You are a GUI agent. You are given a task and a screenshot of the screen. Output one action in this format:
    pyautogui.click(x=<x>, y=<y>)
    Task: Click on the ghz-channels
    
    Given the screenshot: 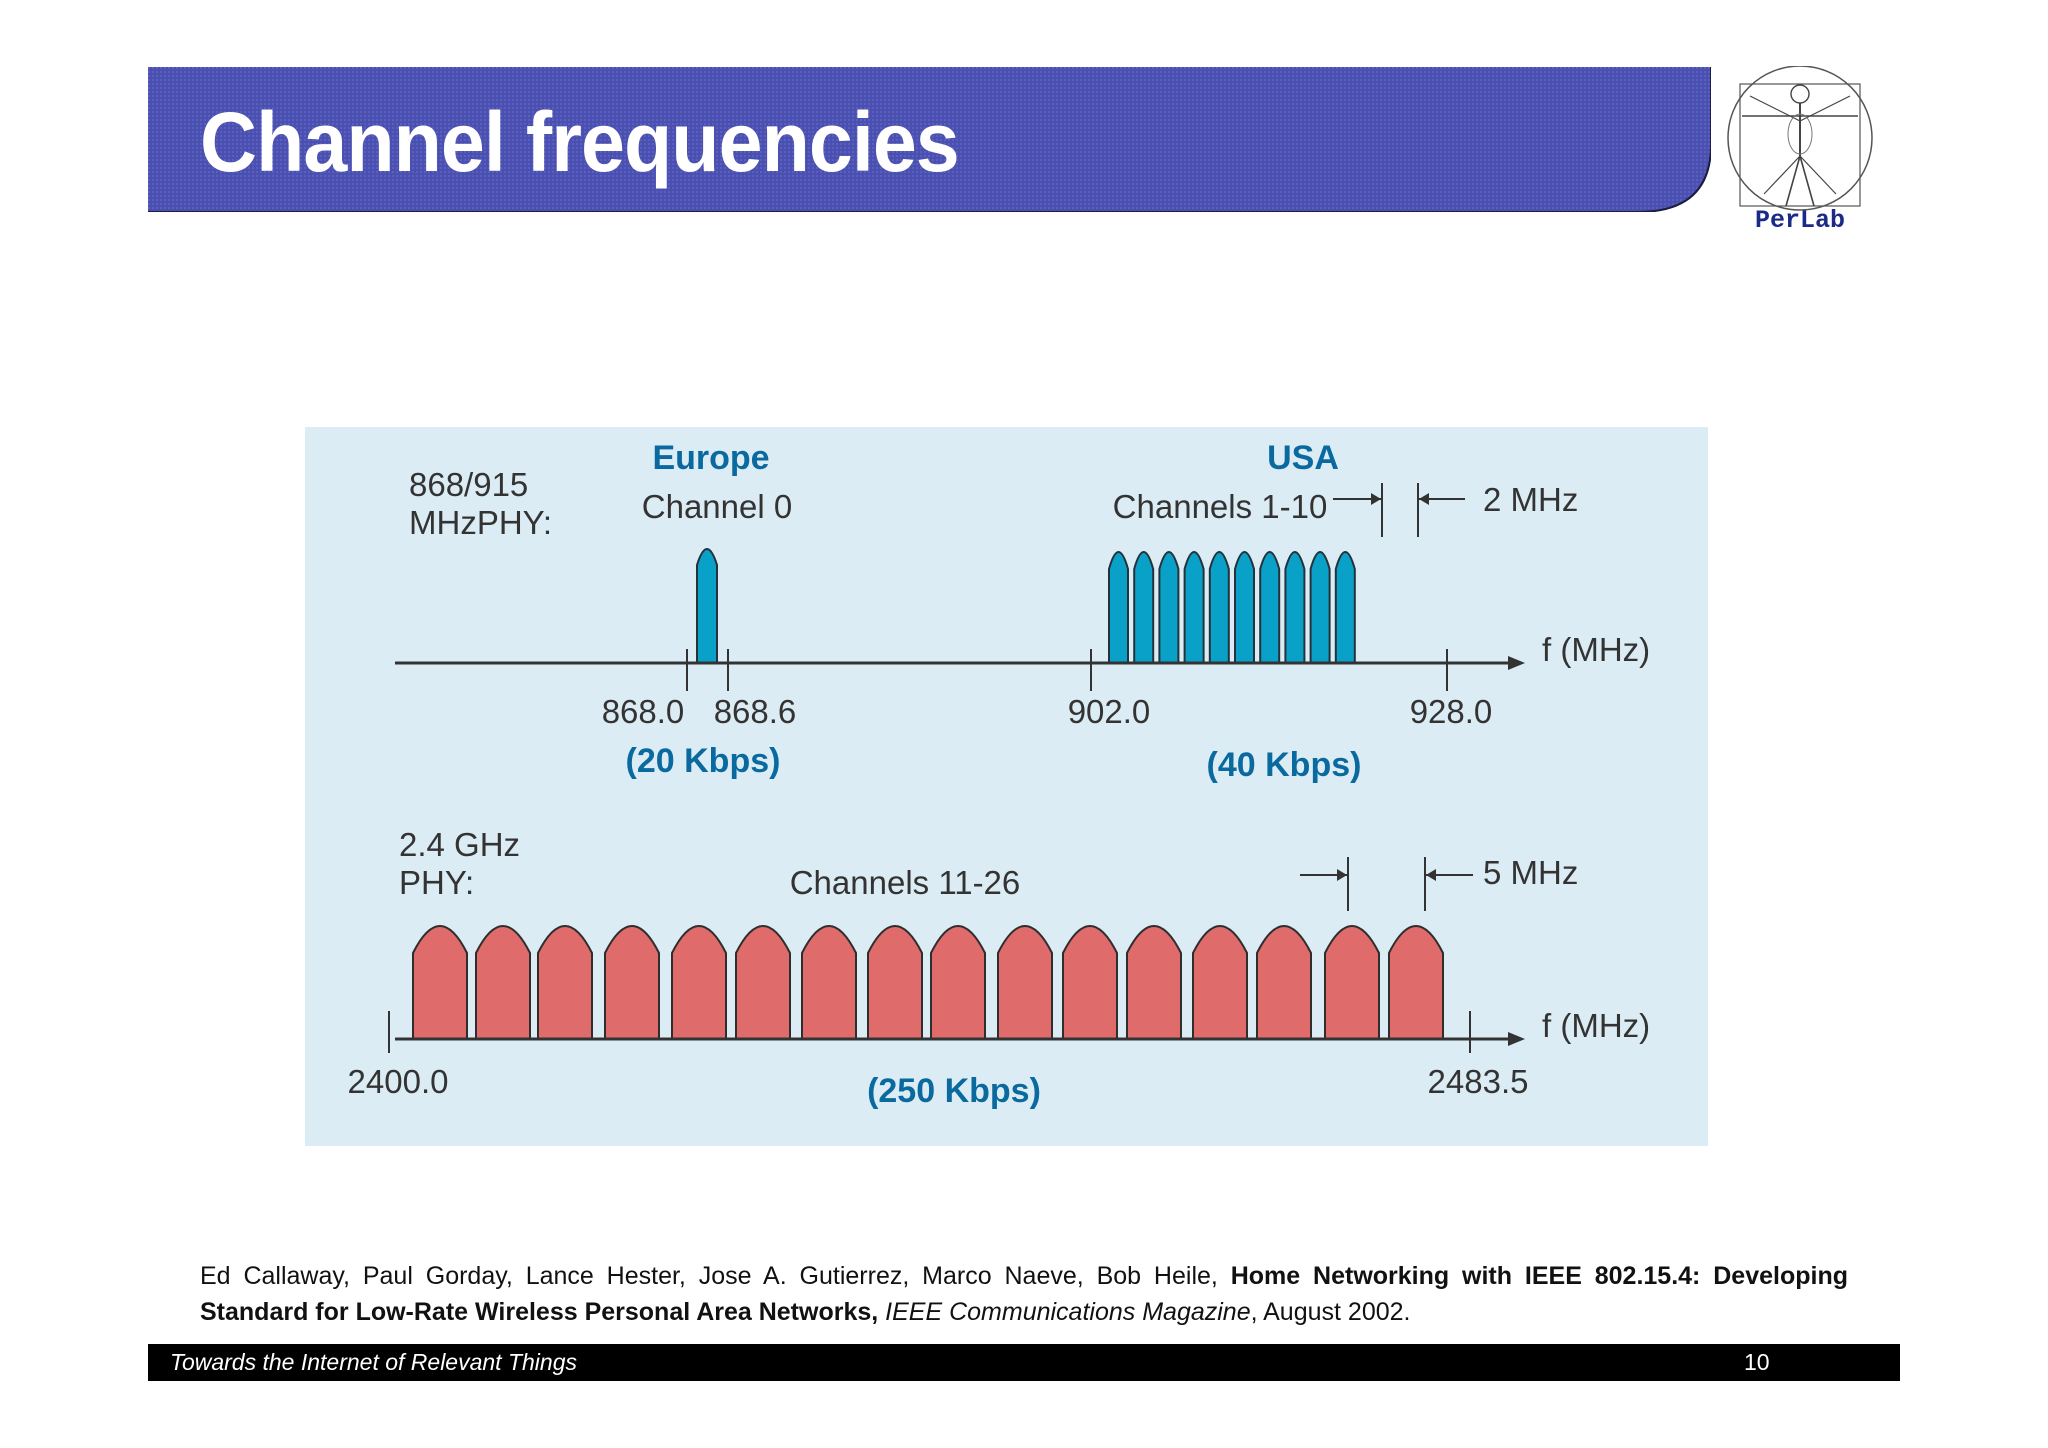 What is the action you would take?
    pyautogui.click(x=928, y=982)
    